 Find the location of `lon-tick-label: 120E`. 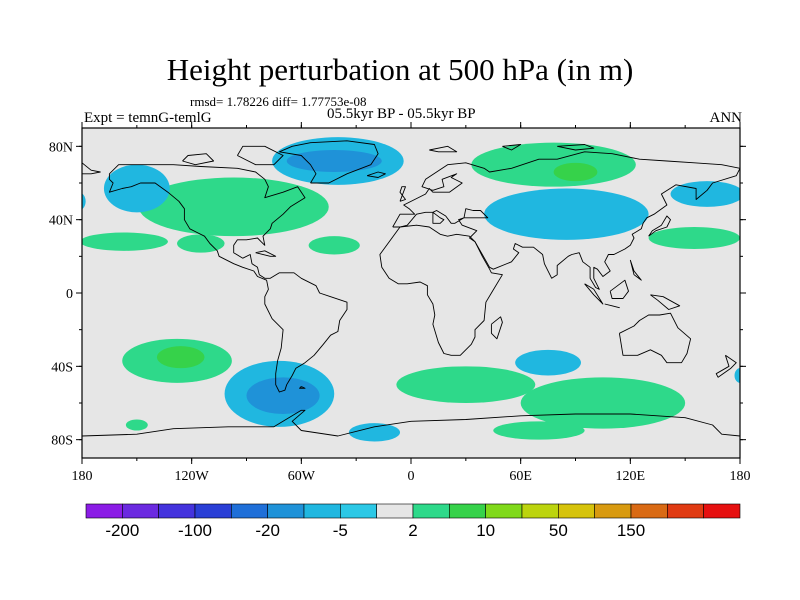

lon-tick-label: 120E is located at coordinates (631, 476).